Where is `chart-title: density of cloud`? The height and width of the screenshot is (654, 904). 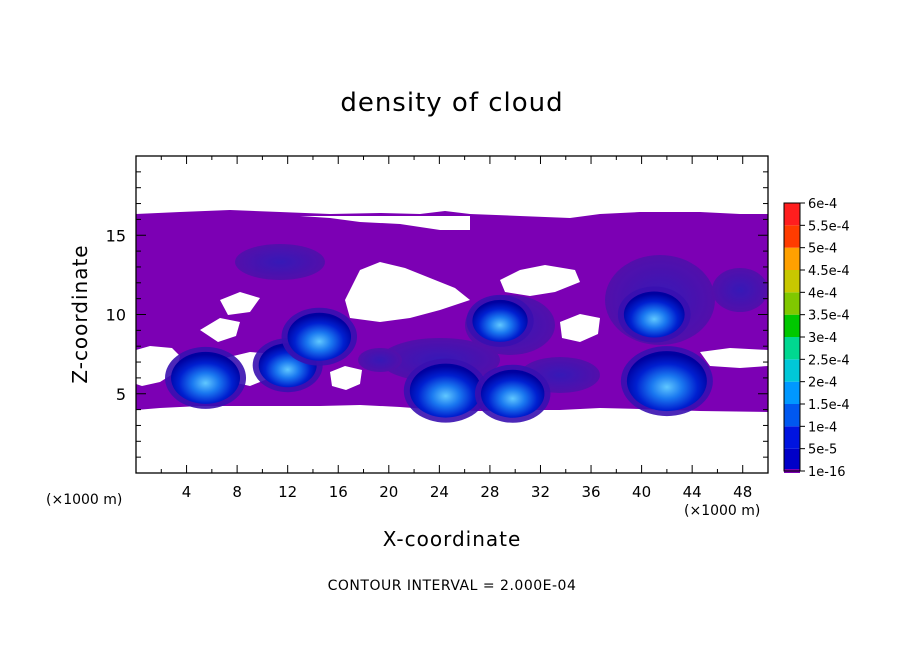
chart-title: density of cloud is located at coordinates (452, 103).